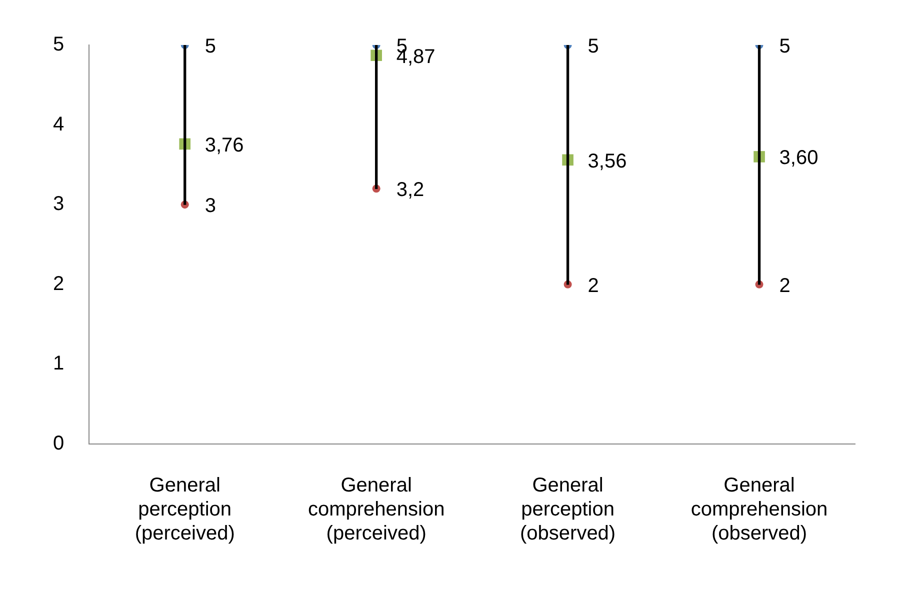  What do you see at coordinates (210, 206) in the screenshot?
I see `data-label: 3` at bounding box center [210, 206].